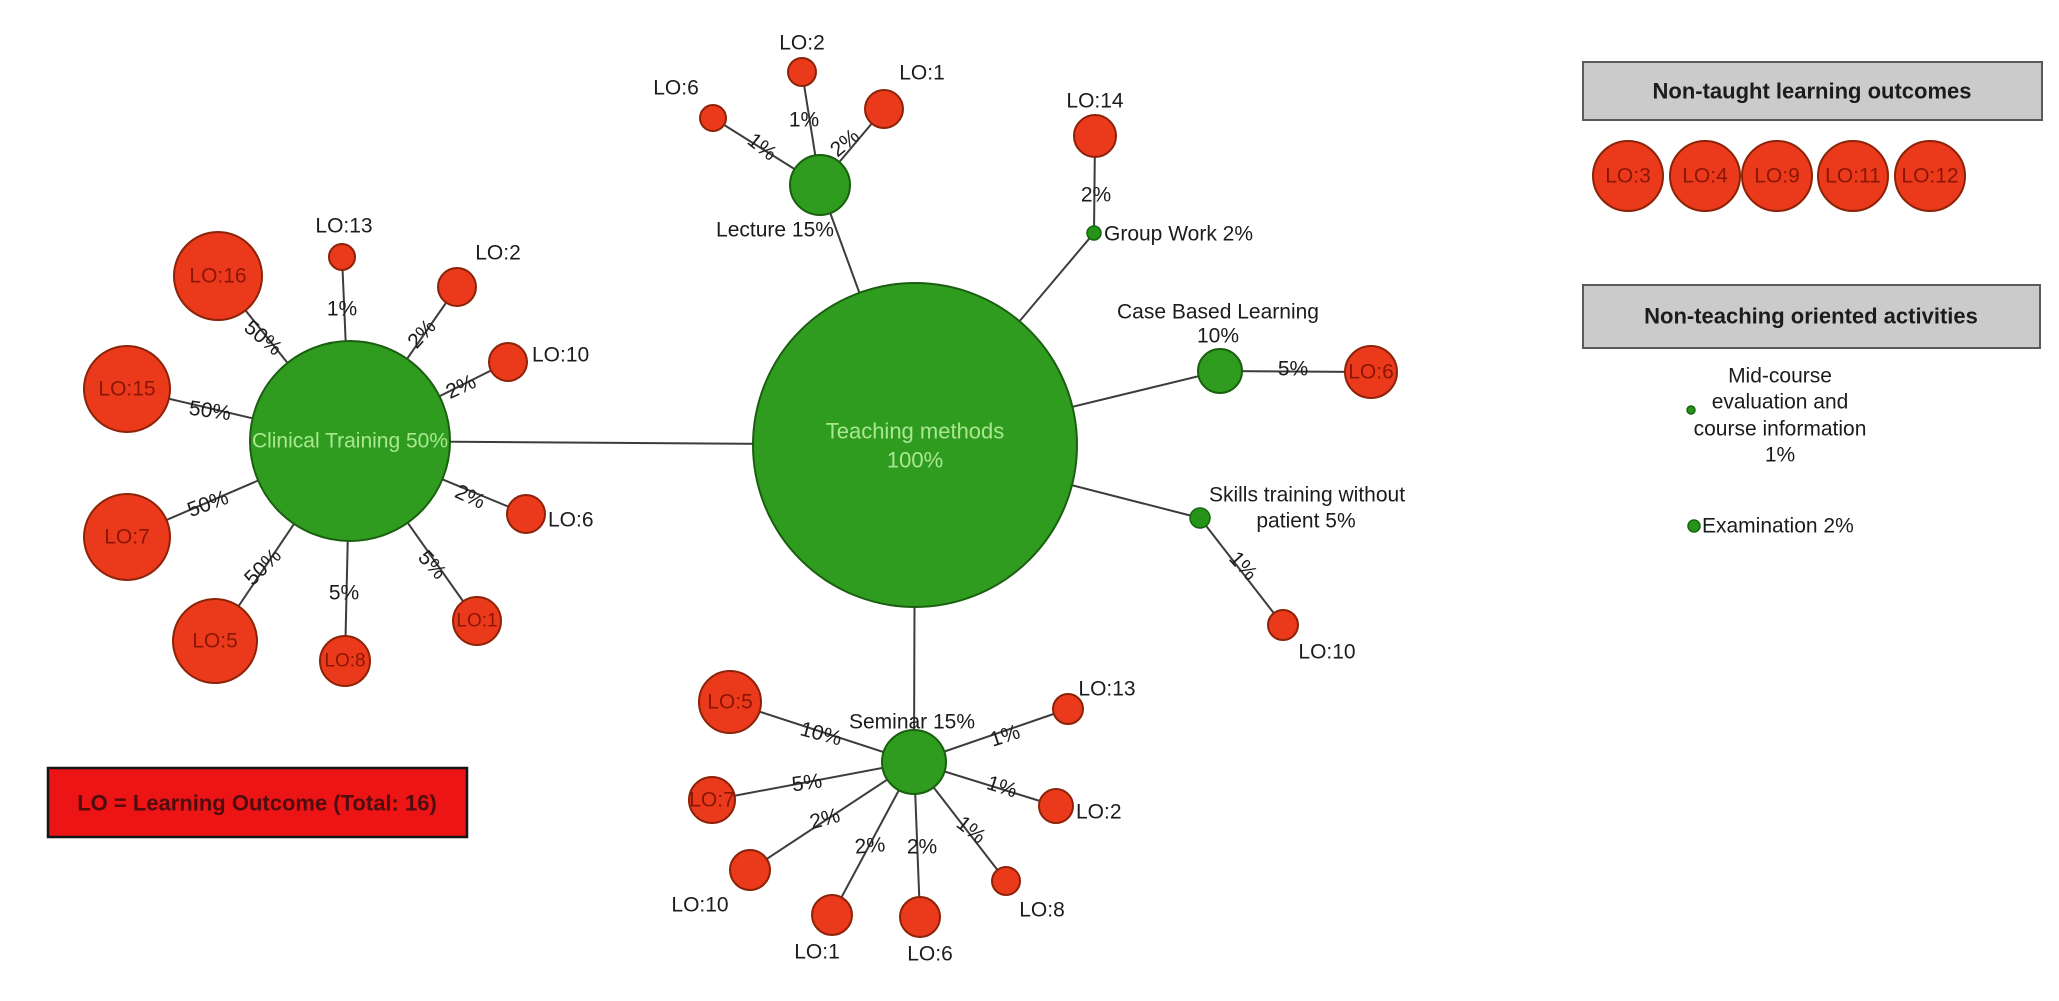 The width and height of the screenshot is (2059, 1001). I want to click on seminar-label: Seminar 15%, so click(912, 722).